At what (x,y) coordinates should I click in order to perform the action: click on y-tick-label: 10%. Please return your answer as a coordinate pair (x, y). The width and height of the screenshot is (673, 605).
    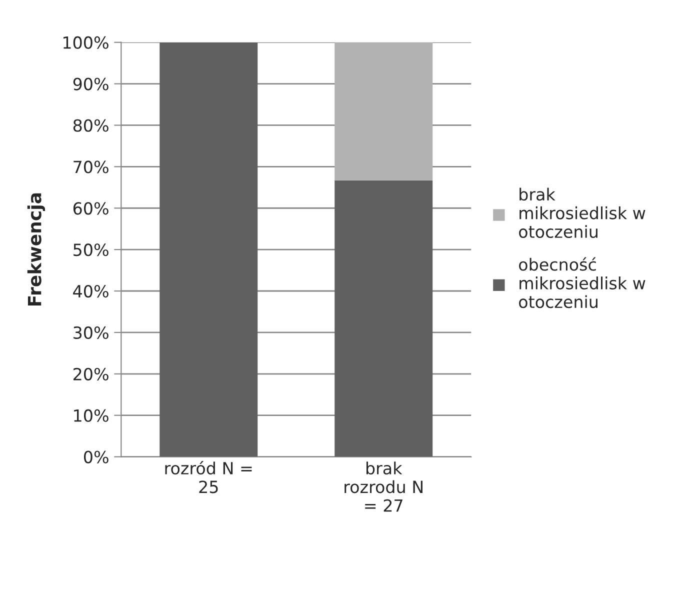
    Looking at the image, I should click on (91, 415).